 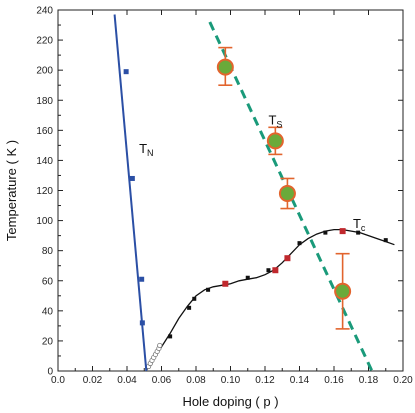 What do you see at coordinates (130, 193) in the screenshot?
I see `tn-line` at bounding box center [130, 193].